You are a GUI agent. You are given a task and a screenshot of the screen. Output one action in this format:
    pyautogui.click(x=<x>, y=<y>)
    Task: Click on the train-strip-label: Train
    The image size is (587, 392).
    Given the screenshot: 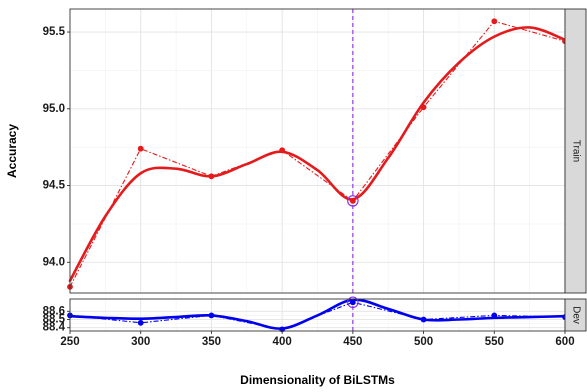 What is the action you would take?
    pyautogui.click(x=576, y=151)
    